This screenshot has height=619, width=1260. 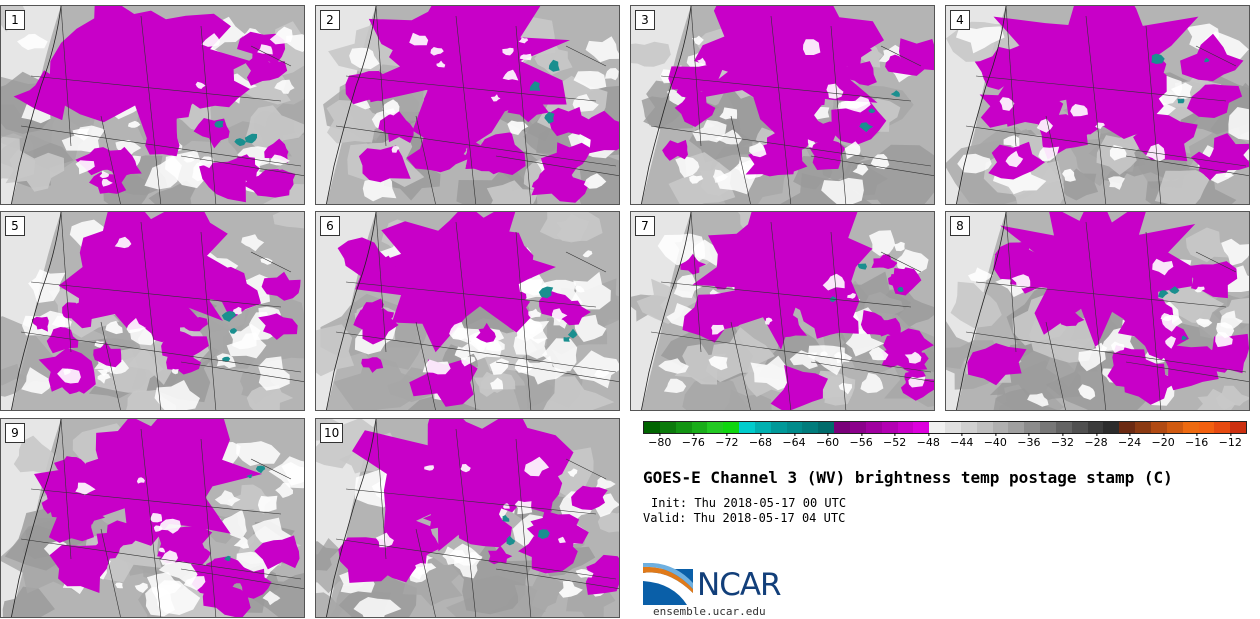 I want to click on colorbar-tick-label: −12, so click(x=1230, y=441).